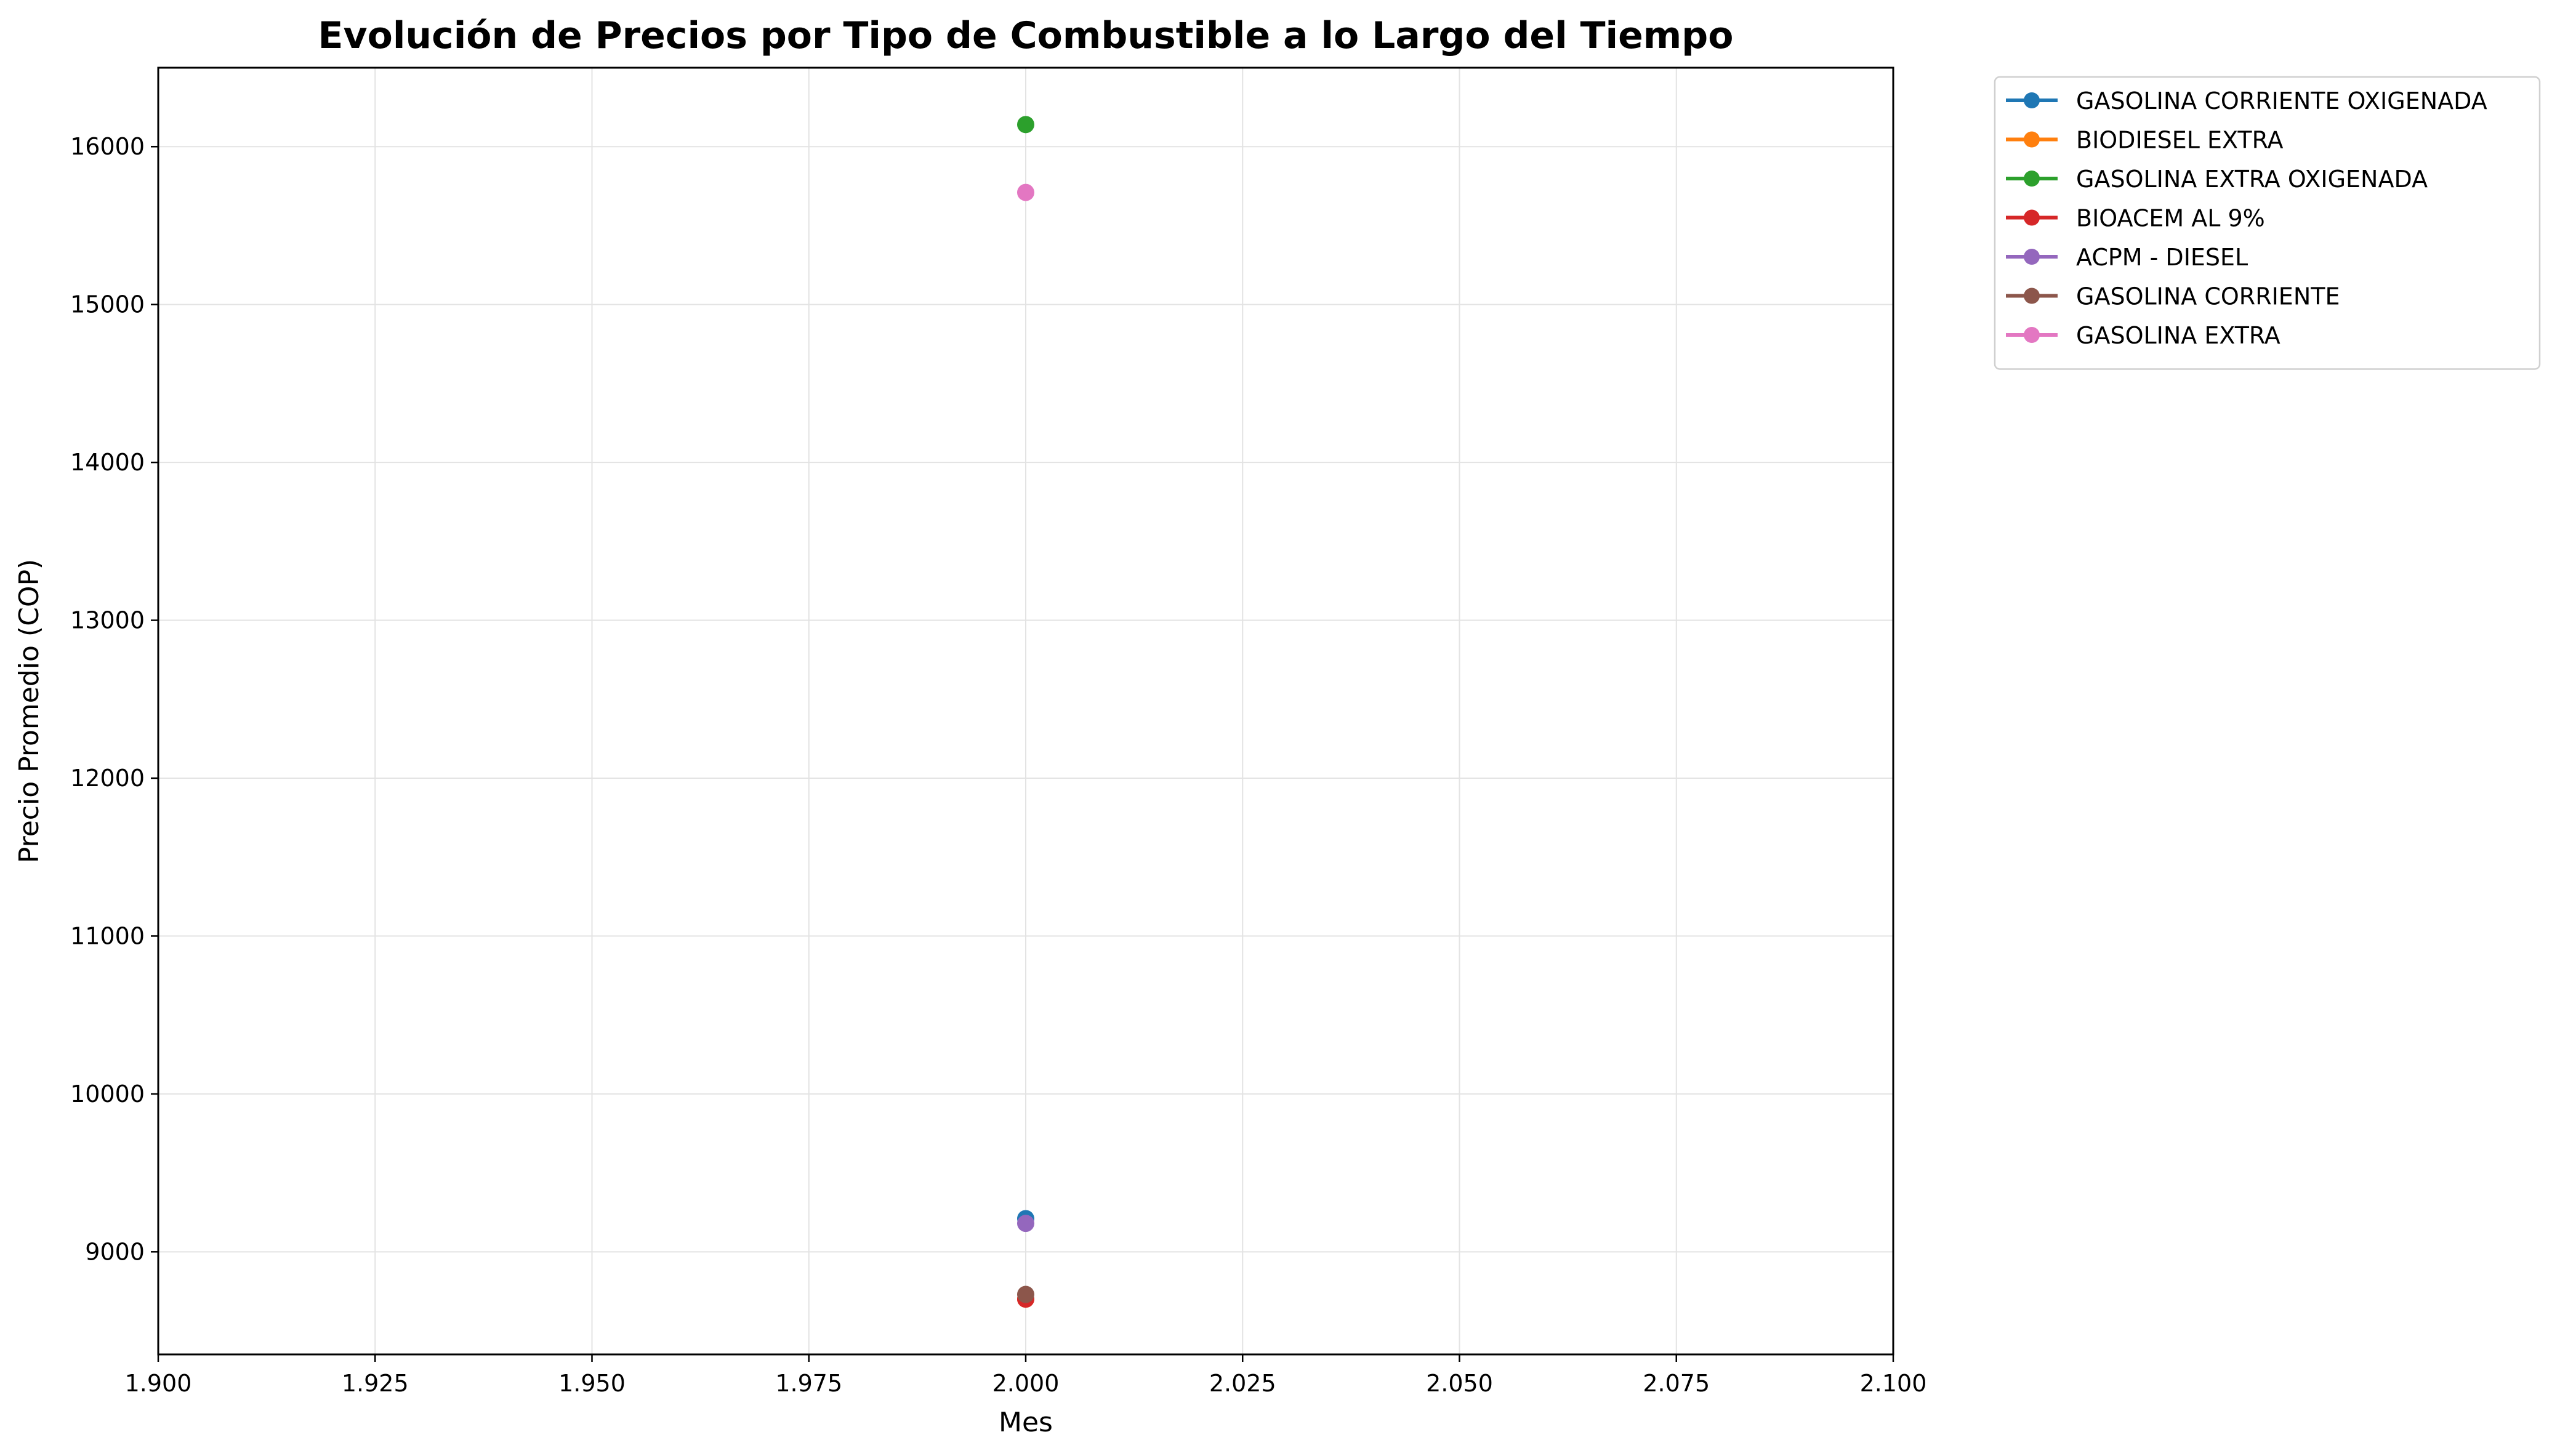 The image size is (2552, 1456). Describe the element at coordinates (1459, 1384) in the screenshot. I see `x-tick-label: 2.050` at that location.